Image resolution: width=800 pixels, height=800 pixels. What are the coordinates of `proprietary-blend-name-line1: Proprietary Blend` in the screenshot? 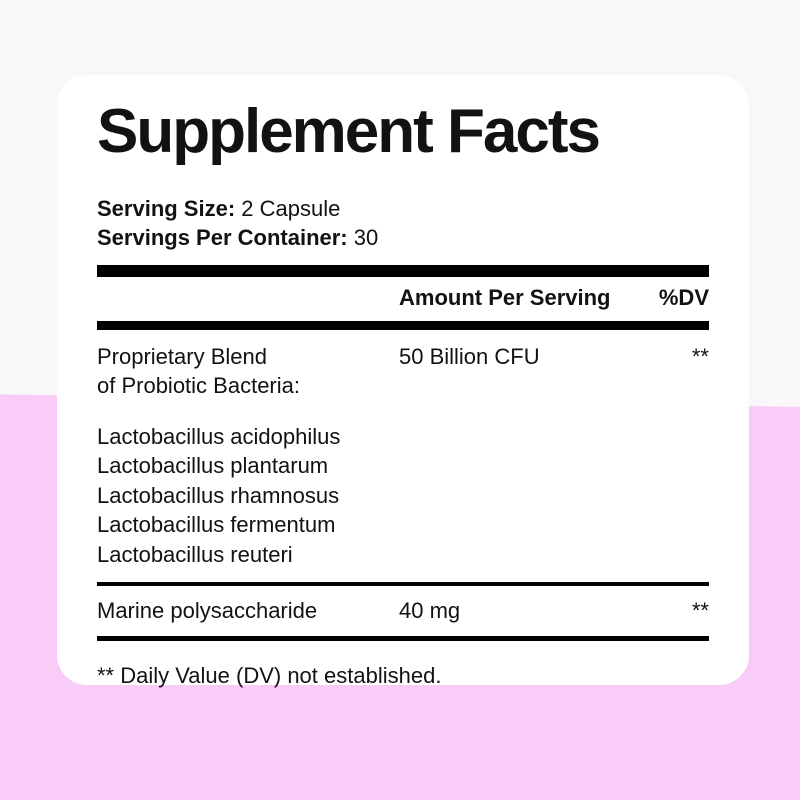 It's located at (182, 356).